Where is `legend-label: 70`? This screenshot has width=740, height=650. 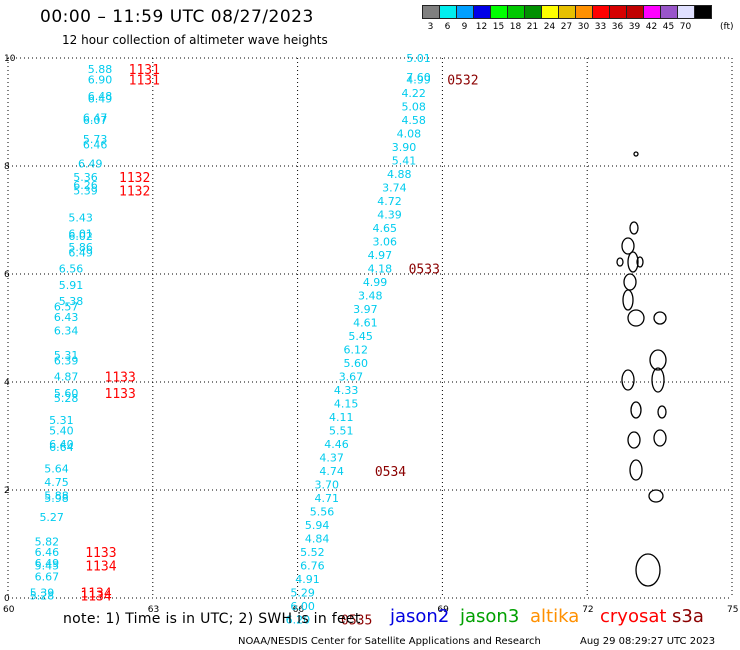
legend-label: 70 is located at coordinates (685, 27).